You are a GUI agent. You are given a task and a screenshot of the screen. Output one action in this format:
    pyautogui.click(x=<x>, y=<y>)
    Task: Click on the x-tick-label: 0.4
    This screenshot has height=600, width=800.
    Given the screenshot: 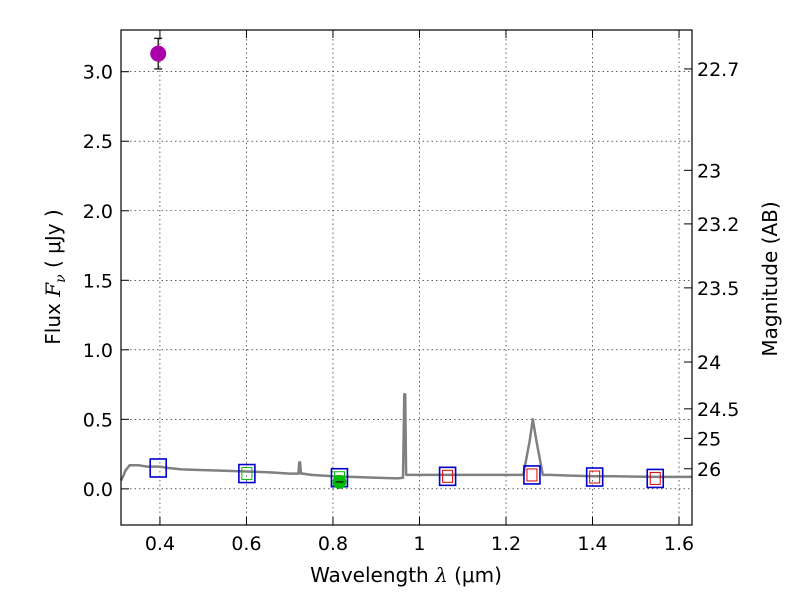 What is the action you would take?
    pyautogui.click(x=160, y=544)
    